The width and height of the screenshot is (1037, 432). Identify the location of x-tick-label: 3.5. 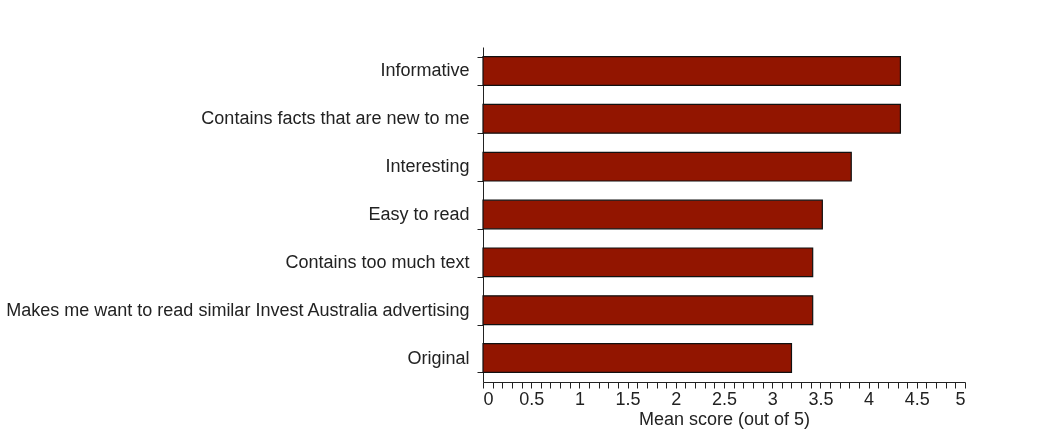
(821, 398).